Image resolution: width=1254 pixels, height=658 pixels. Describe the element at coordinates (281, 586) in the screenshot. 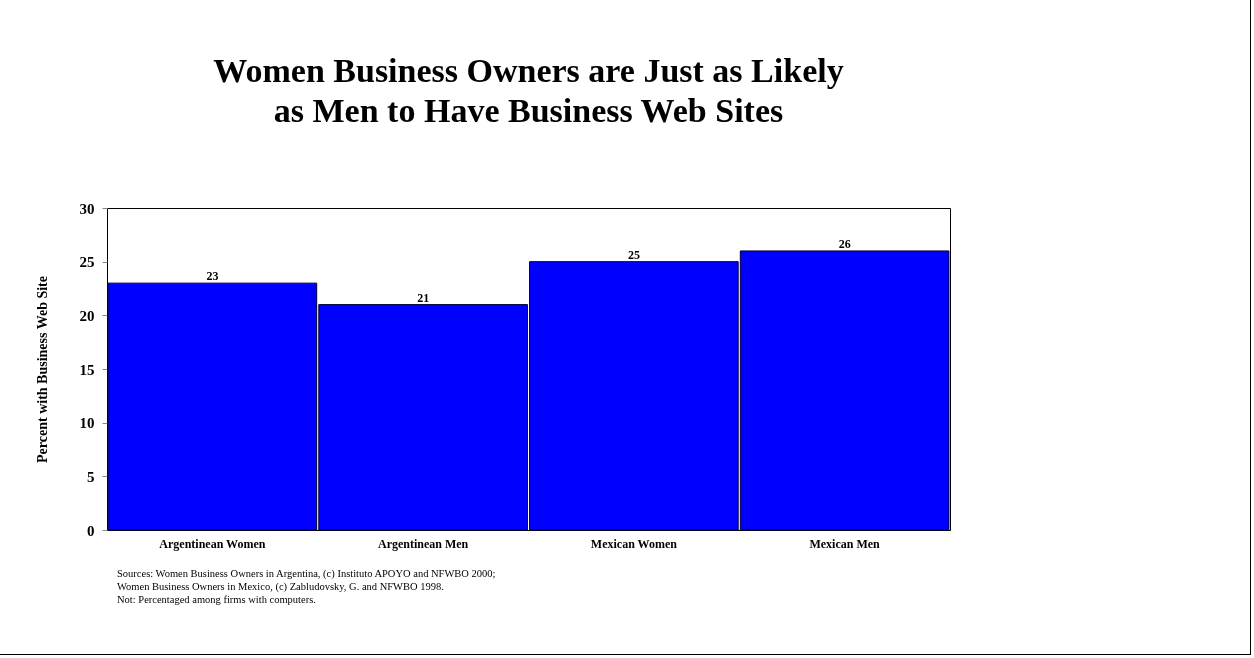

I see `text: Women Business Owners in Mexico, (c) Zabludovsky, G. and NFWBO 1998.` at that location.